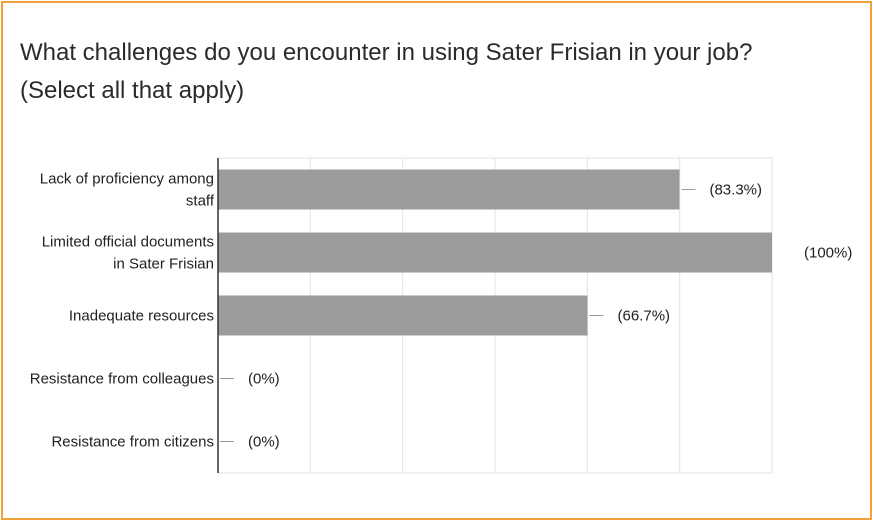 The width and height of the screenshot is (873, 521). What do you see at coordinates (128, 242) in the screenshot?
I see `category-label: Limited official documents` at bounding box center [128, 242].